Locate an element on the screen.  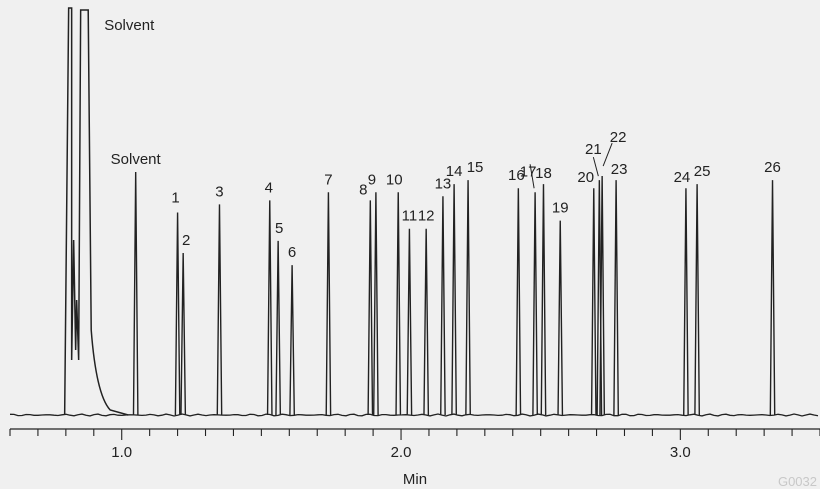
peak-label-8: 7 is located at coordinates (328, 179).